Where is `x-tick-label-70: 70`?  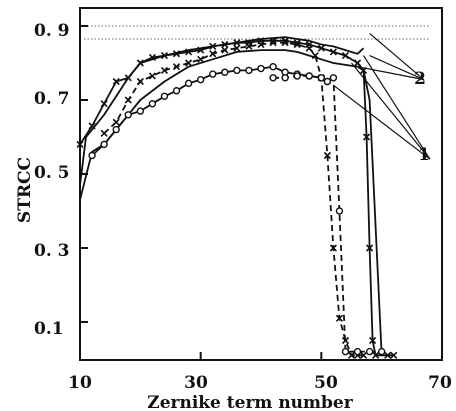
x-tick-label-70: 70 is located at coordinates (440, 383).